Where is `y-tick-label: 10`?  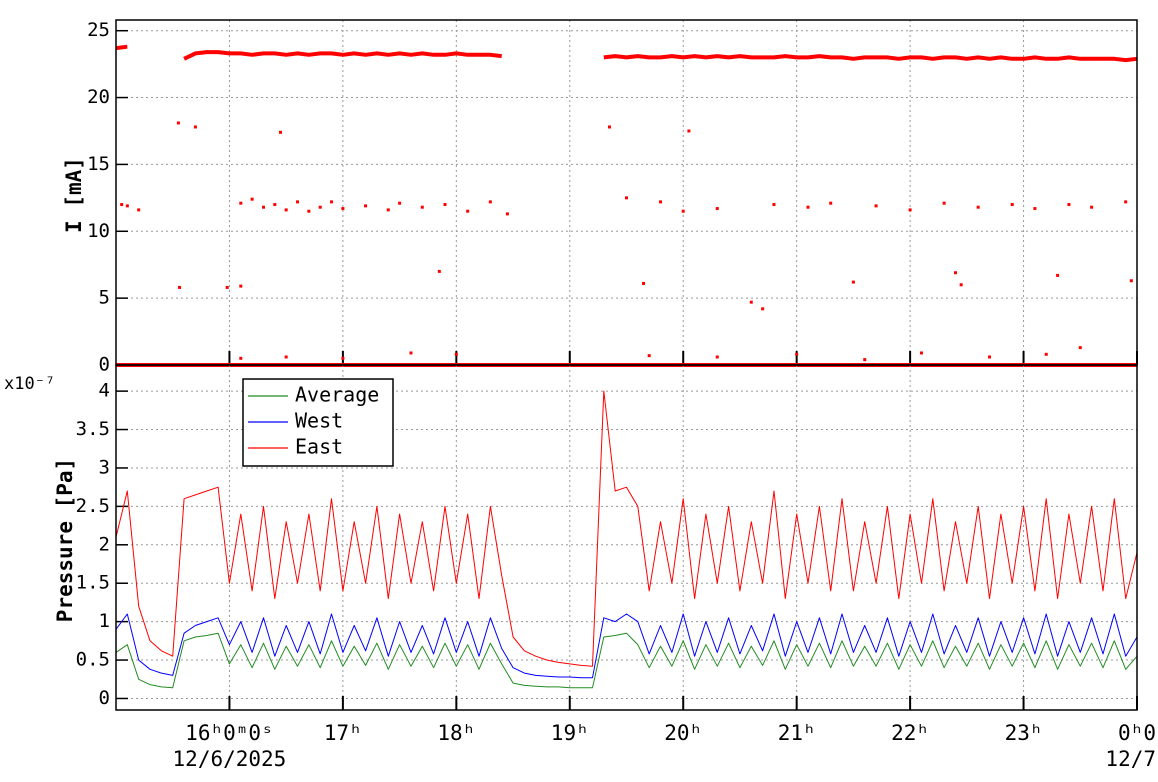
y-tick-label: 10 is located at coordinates (98, 231).